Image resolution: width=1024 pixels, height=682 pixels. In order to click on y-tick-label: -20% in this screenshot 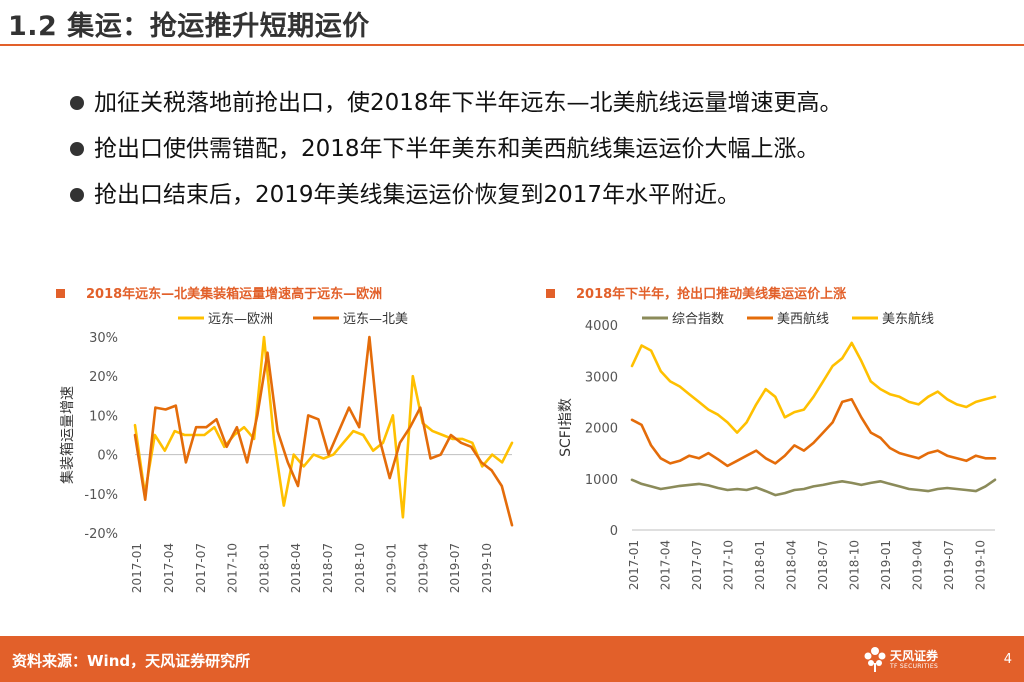, I will do `click(101, 534)`.